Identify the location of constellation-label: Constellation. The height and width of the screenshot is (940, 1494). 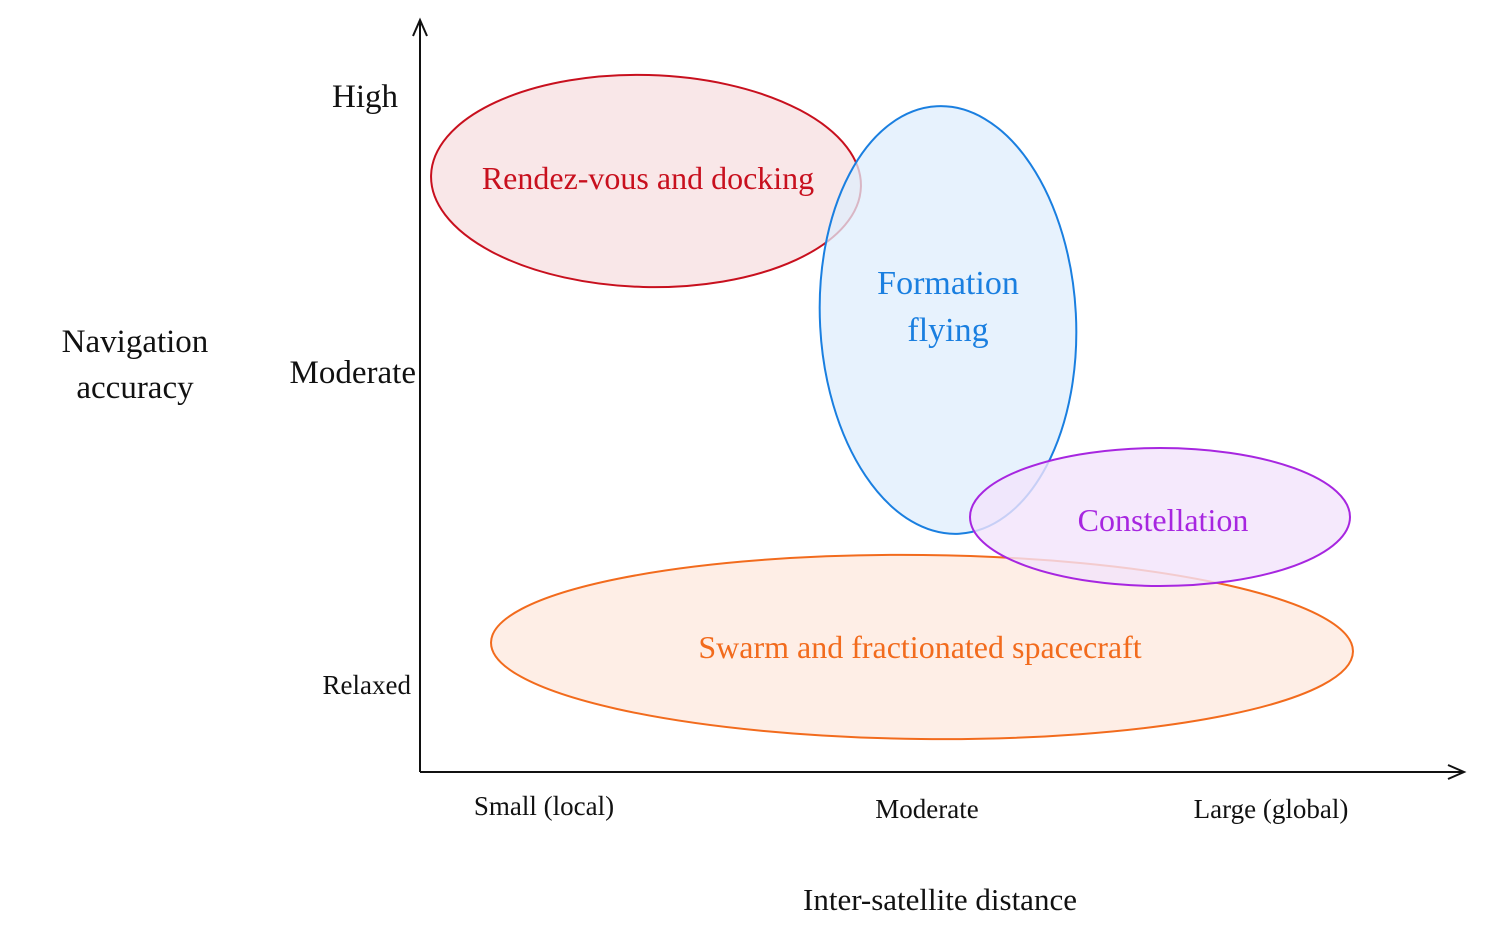
(1163, 520).